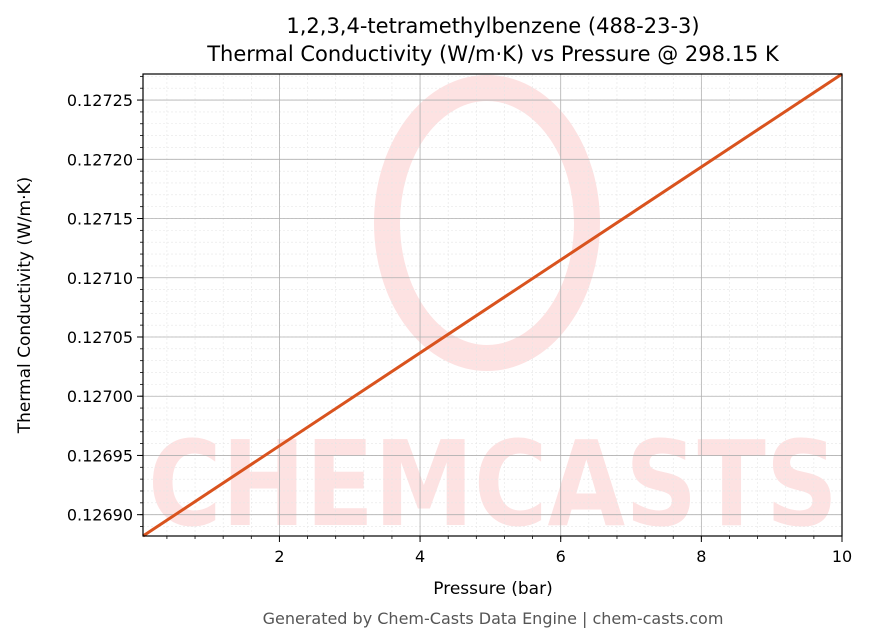 Image resolution: width=870 pixels, height=644 pixels. Describe the element at coordinates (100, 159) in the screenshot. I see `y-tick-label: 0.12720` at that location.